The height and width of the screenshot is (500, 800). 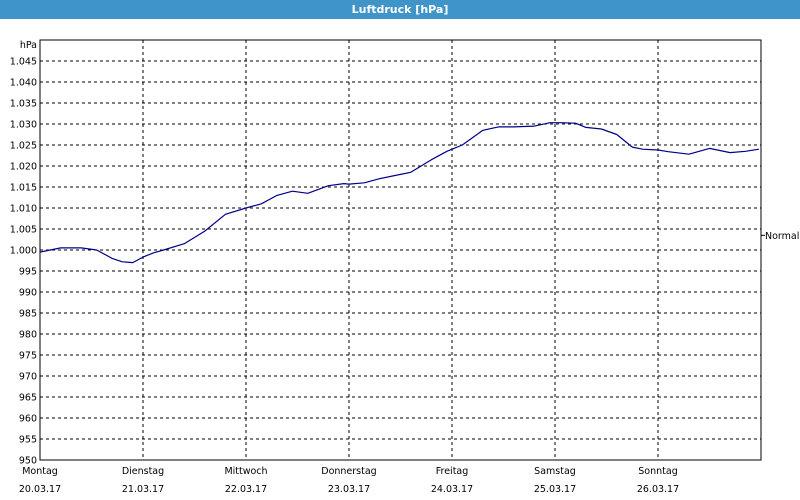 What do you see at coordinates (23, 188) in the screenshot?
I see `y-tick-label: 1.015` at bounding box center [23, 188].